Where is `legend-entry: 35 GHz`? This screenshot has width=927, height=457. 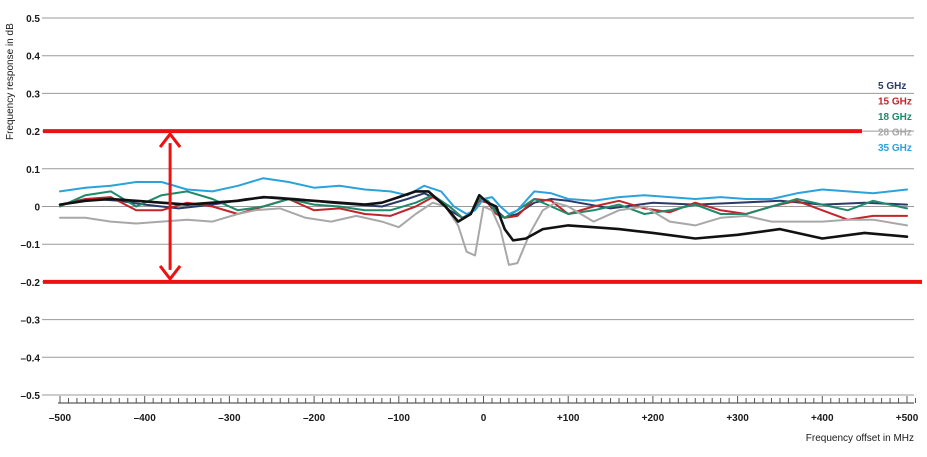
legend-entry: 35 GHz is located at coordinates (895, 148).